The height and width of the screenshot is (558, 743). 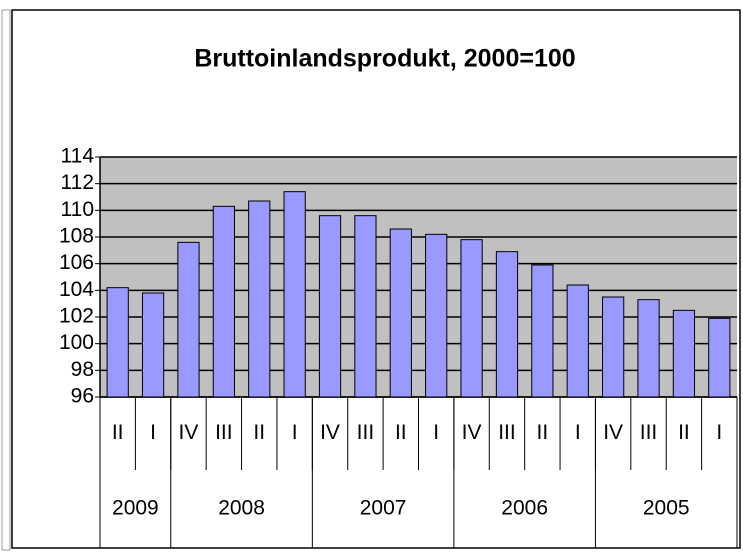 What do you see at coordinates (76, 289) in the screenshot?
I see `y-tick-label: 104` at bounding box center [76, 289].